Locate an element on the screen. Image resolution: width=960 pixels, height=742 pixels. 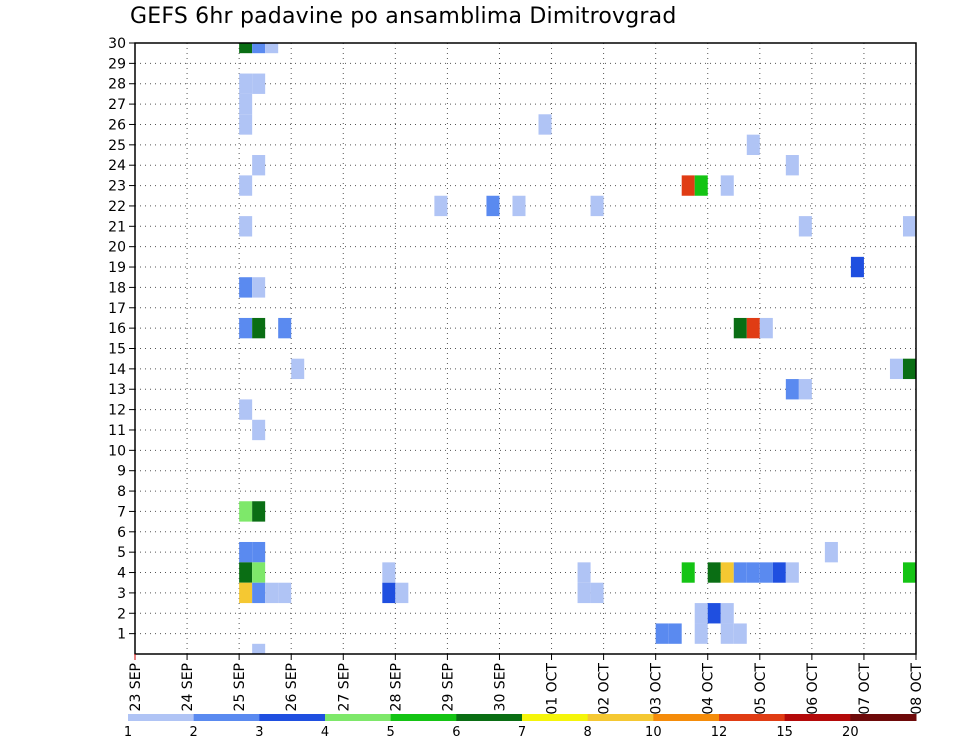
x-tick-label: 07 OCT is located at coordinates (865, 689).